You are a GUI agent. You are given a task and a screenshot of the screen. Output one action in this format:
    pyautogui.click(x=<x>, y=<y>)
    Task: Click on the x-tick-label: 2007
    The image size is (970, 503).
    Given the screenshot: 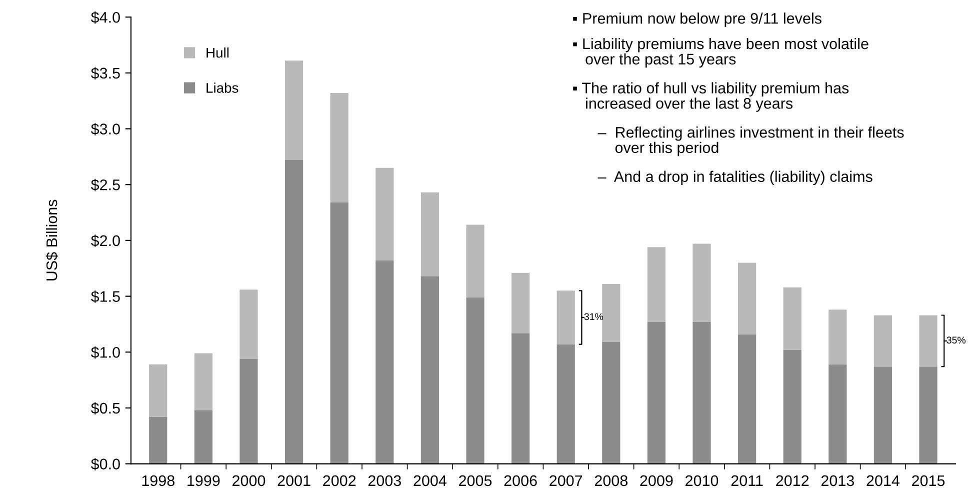 What is the action you would take?
    pyautogui.click(x=566, y=480)
    